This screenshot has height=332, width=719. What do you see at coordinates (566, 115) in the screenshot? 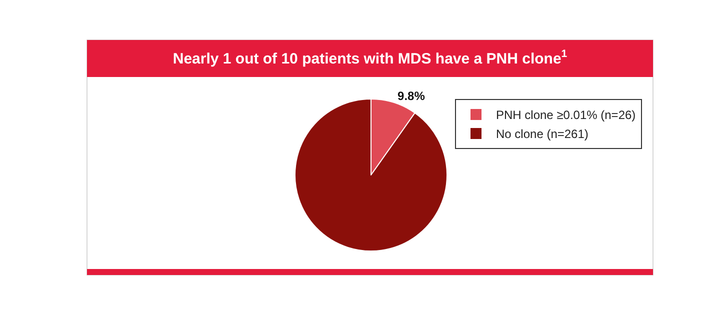
I see `legend-label: PNH clone ≥0.01% (n=26)` at bounding box center [566, 115].